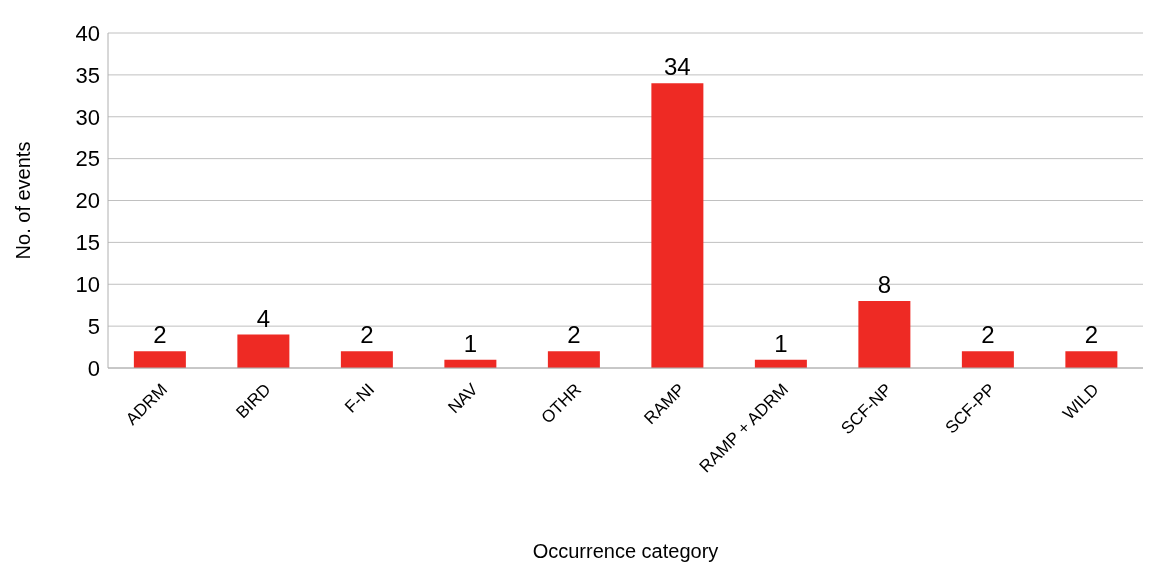  What do you see at coordinates (87, 201) in the screenshot?
I see `y-tick-label: 20` at bounding box center [87, 201].